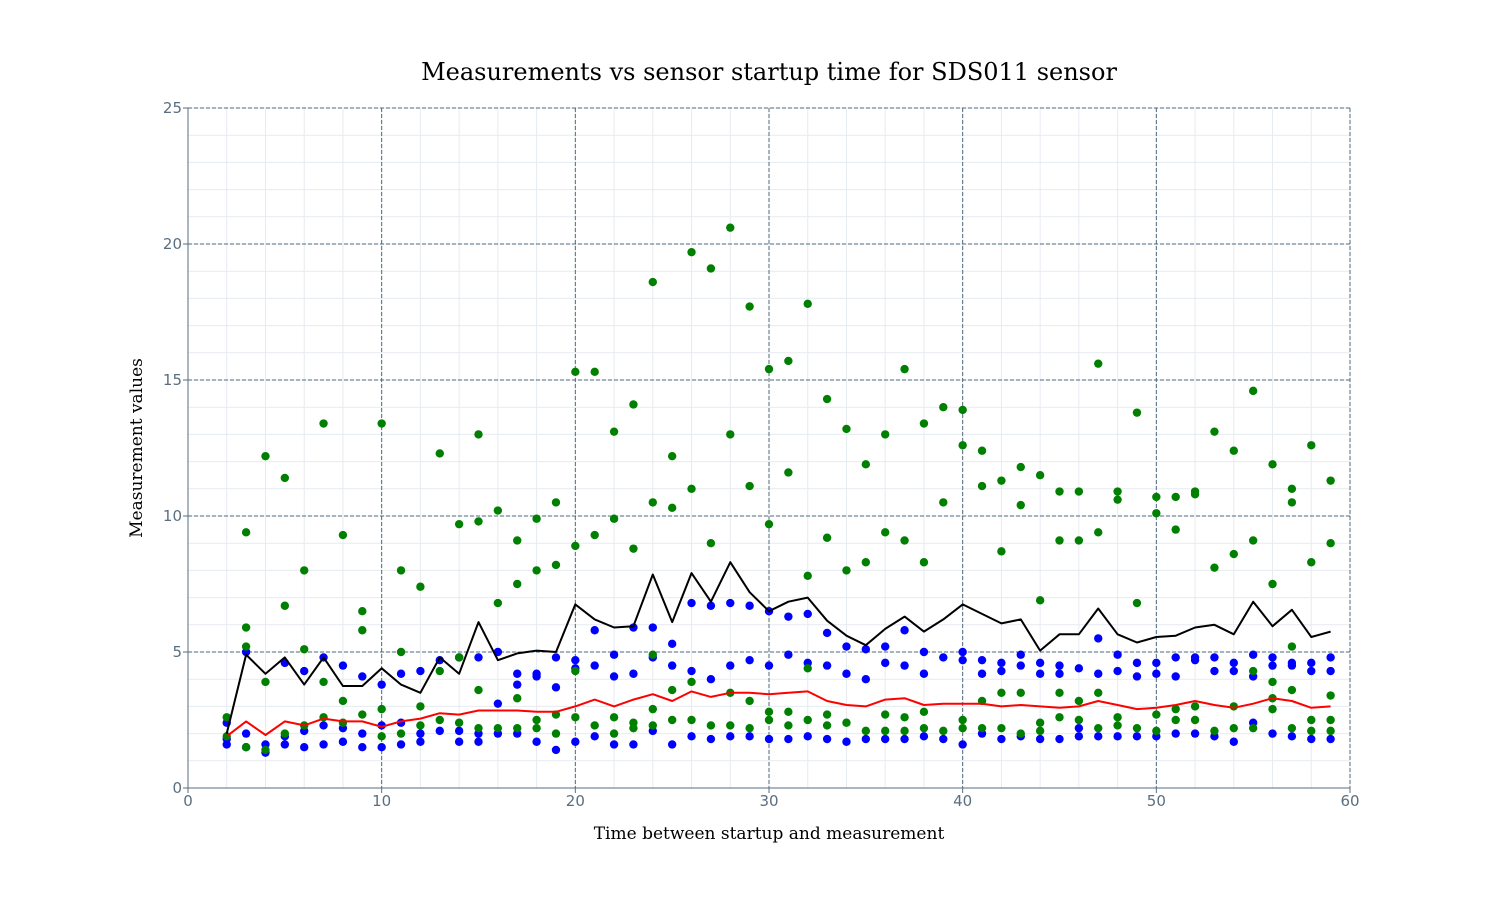  What do you see at coordinates (575, 801) in the screenshot?
I see `x-tick-label: 20` at bounding box center [575, 801].